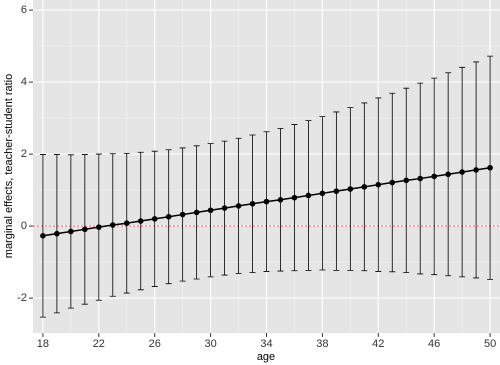 The width and height of the screenshot is (500, 365). What do you see at coordinates (210, 344) in the screenshot?
I see `x-tick-label: 30` at bounding box center [210, 344].